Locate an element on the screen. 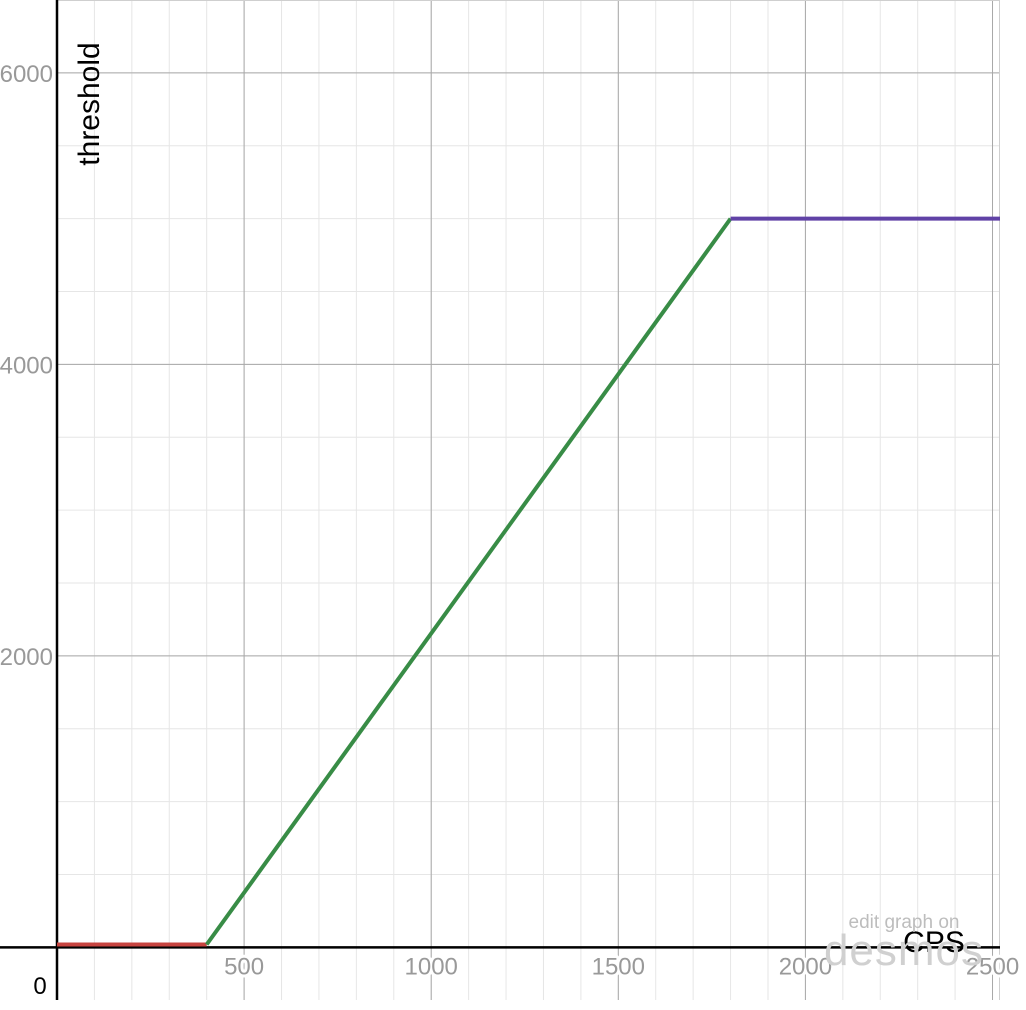  x-tick-label: 500 is located at coordinates (244, 966).